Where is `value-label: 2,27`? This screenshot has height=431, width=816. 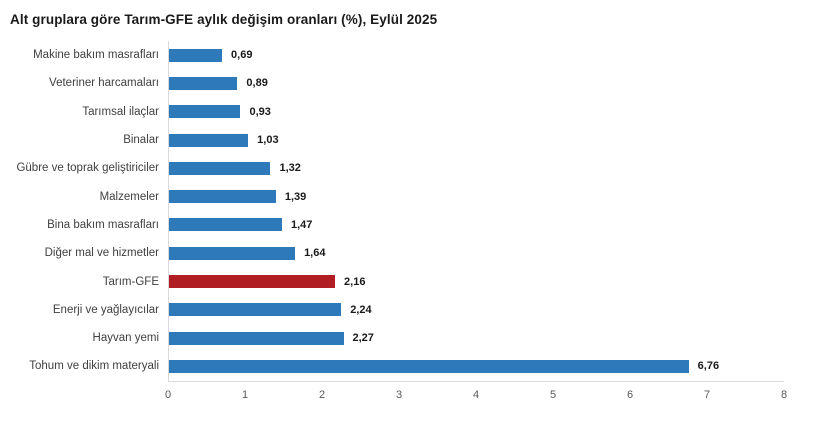 value-label: 2,27 is located at coordinates (363, 338).